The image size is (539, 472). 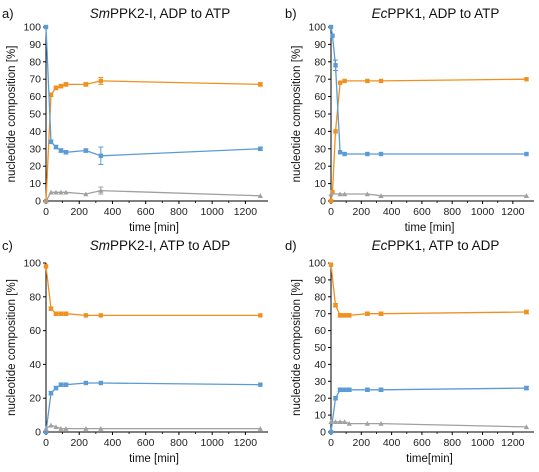 I want to click on chart-title-italic: Ec, so click(x=380, y=13).